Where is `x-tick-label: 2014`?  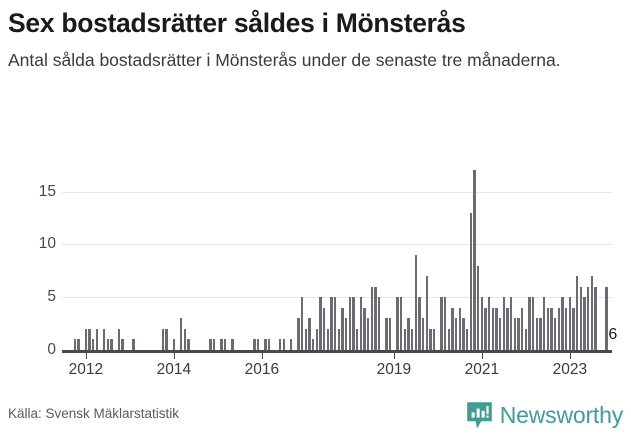 x-tick-label: 2014 is located at coordinates (174, 369).